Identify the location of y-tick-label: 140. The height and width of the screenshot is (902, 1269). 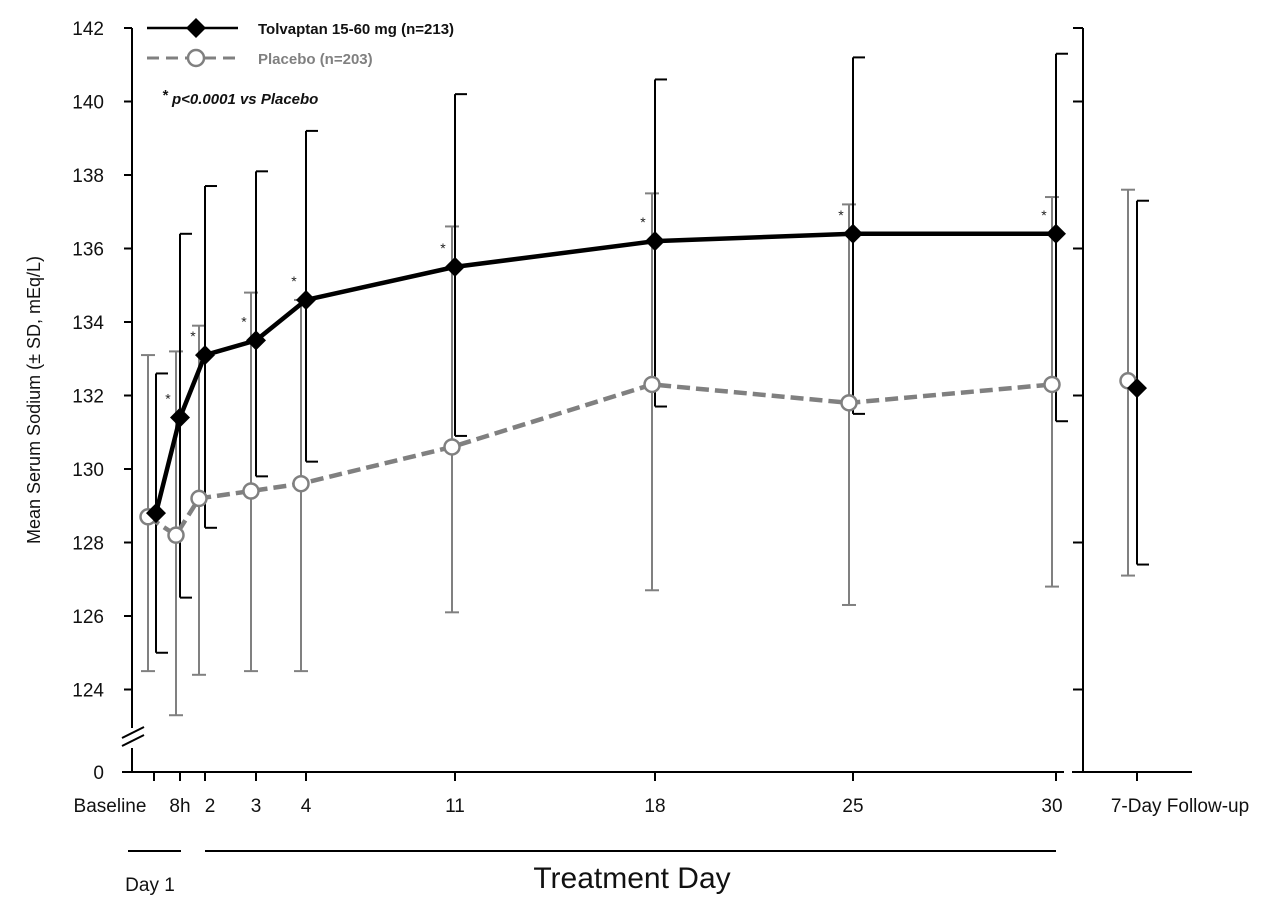
(88, 103).